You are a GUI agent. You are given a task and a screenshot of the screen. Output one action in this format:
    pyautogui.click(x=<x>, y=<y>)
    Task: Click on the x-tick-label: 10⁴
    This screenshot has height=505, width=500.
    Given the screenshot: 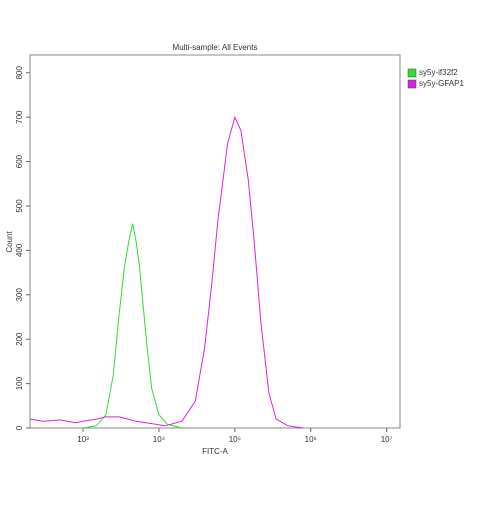 What is the action you would take?
    pyautogui.click(x=159, y=439)
    